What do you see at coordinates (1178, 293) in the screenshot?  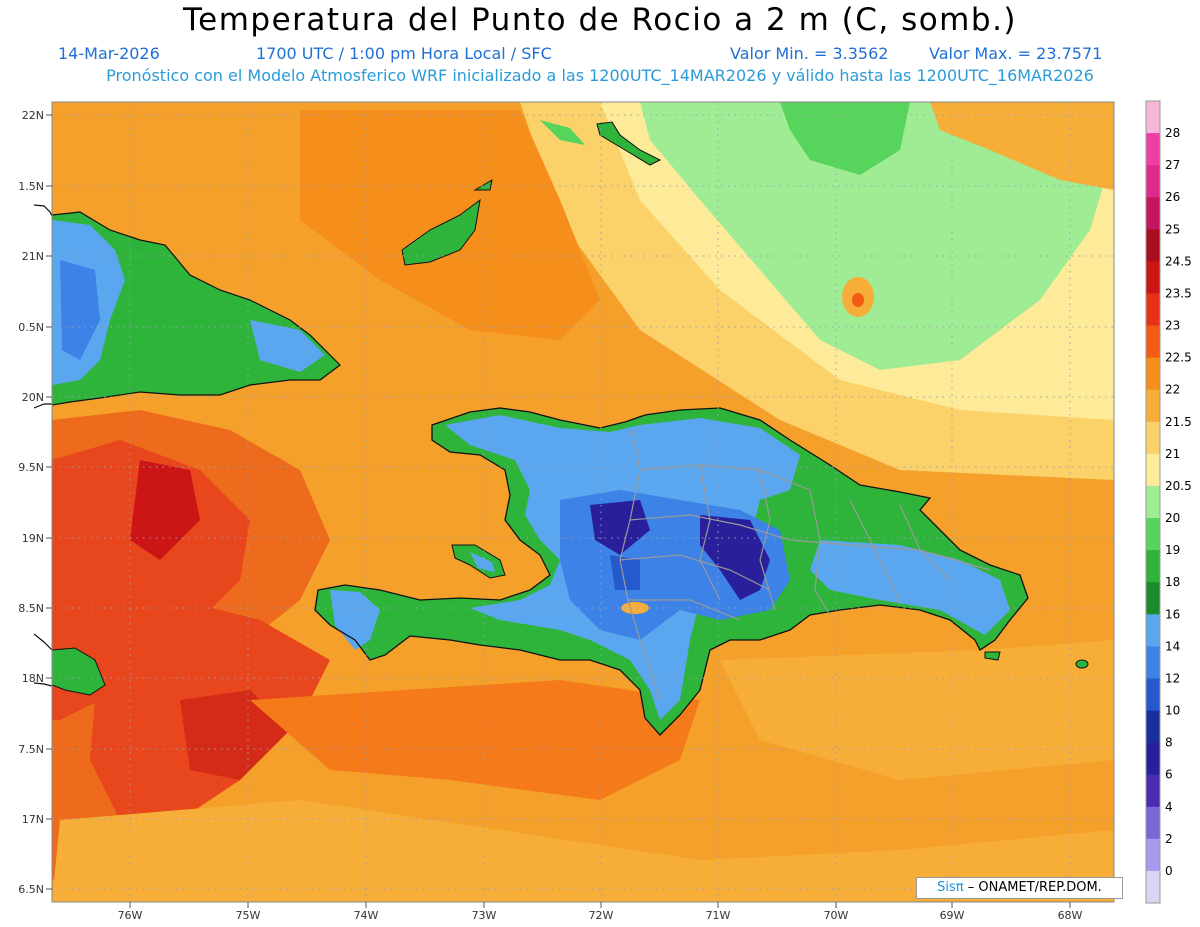 I see `colorbar-label: 23.5` at bounding box center [1178, 293].